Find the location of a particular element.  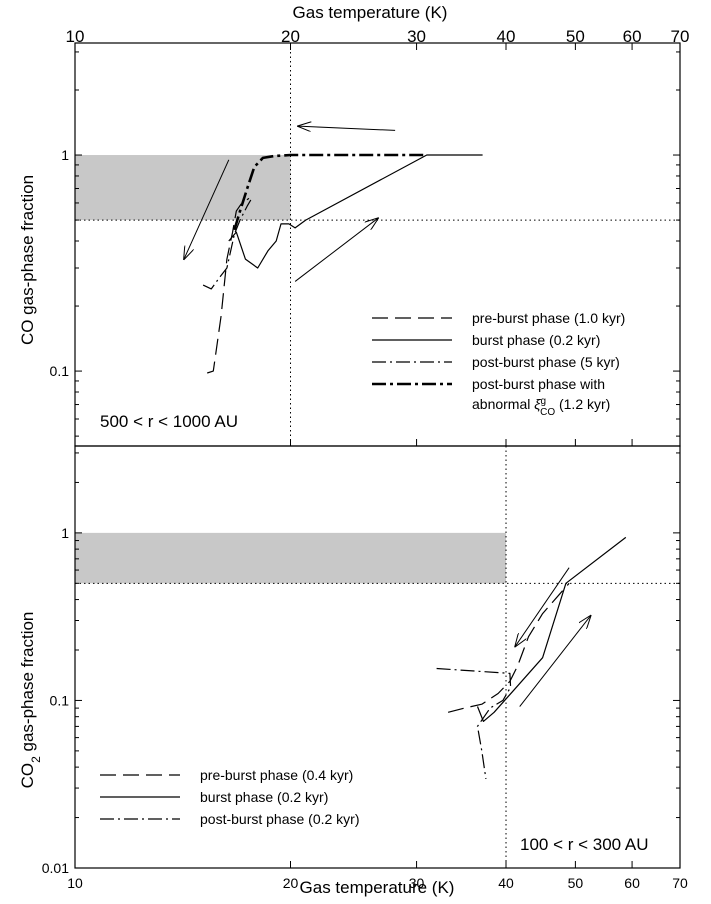

top-x-tick-label: 20 is located at coordinates (290, 36).